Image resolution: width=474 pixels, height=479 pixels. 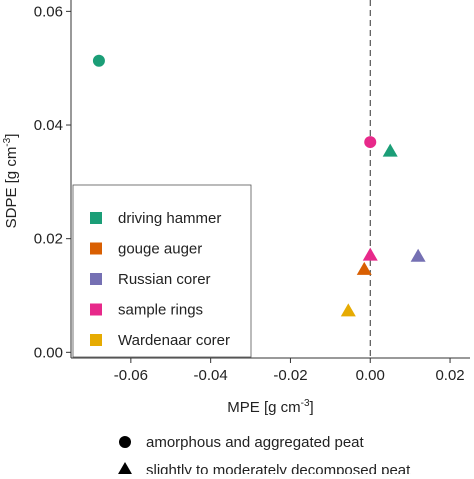 I want to click on point-gouge-auger-triangle, so click(x=364, y=268).